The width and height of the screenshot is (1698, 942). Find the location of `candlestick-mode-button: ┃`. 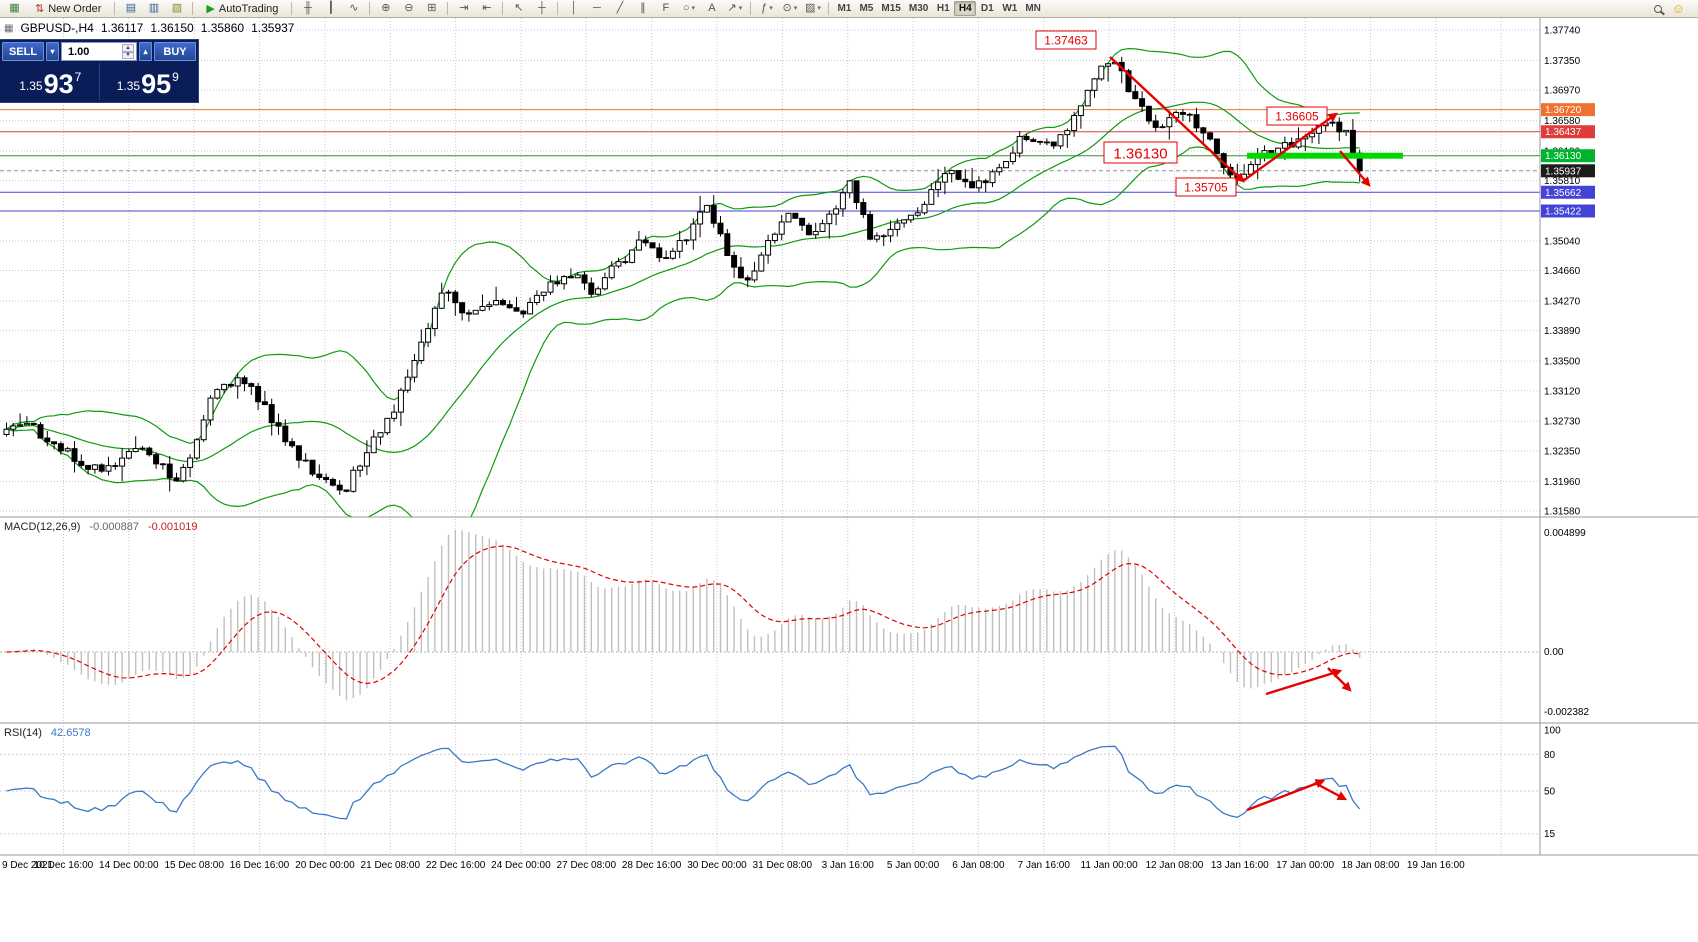

candlestick-mode-button: ┃ is located at coordinates (330, 9).